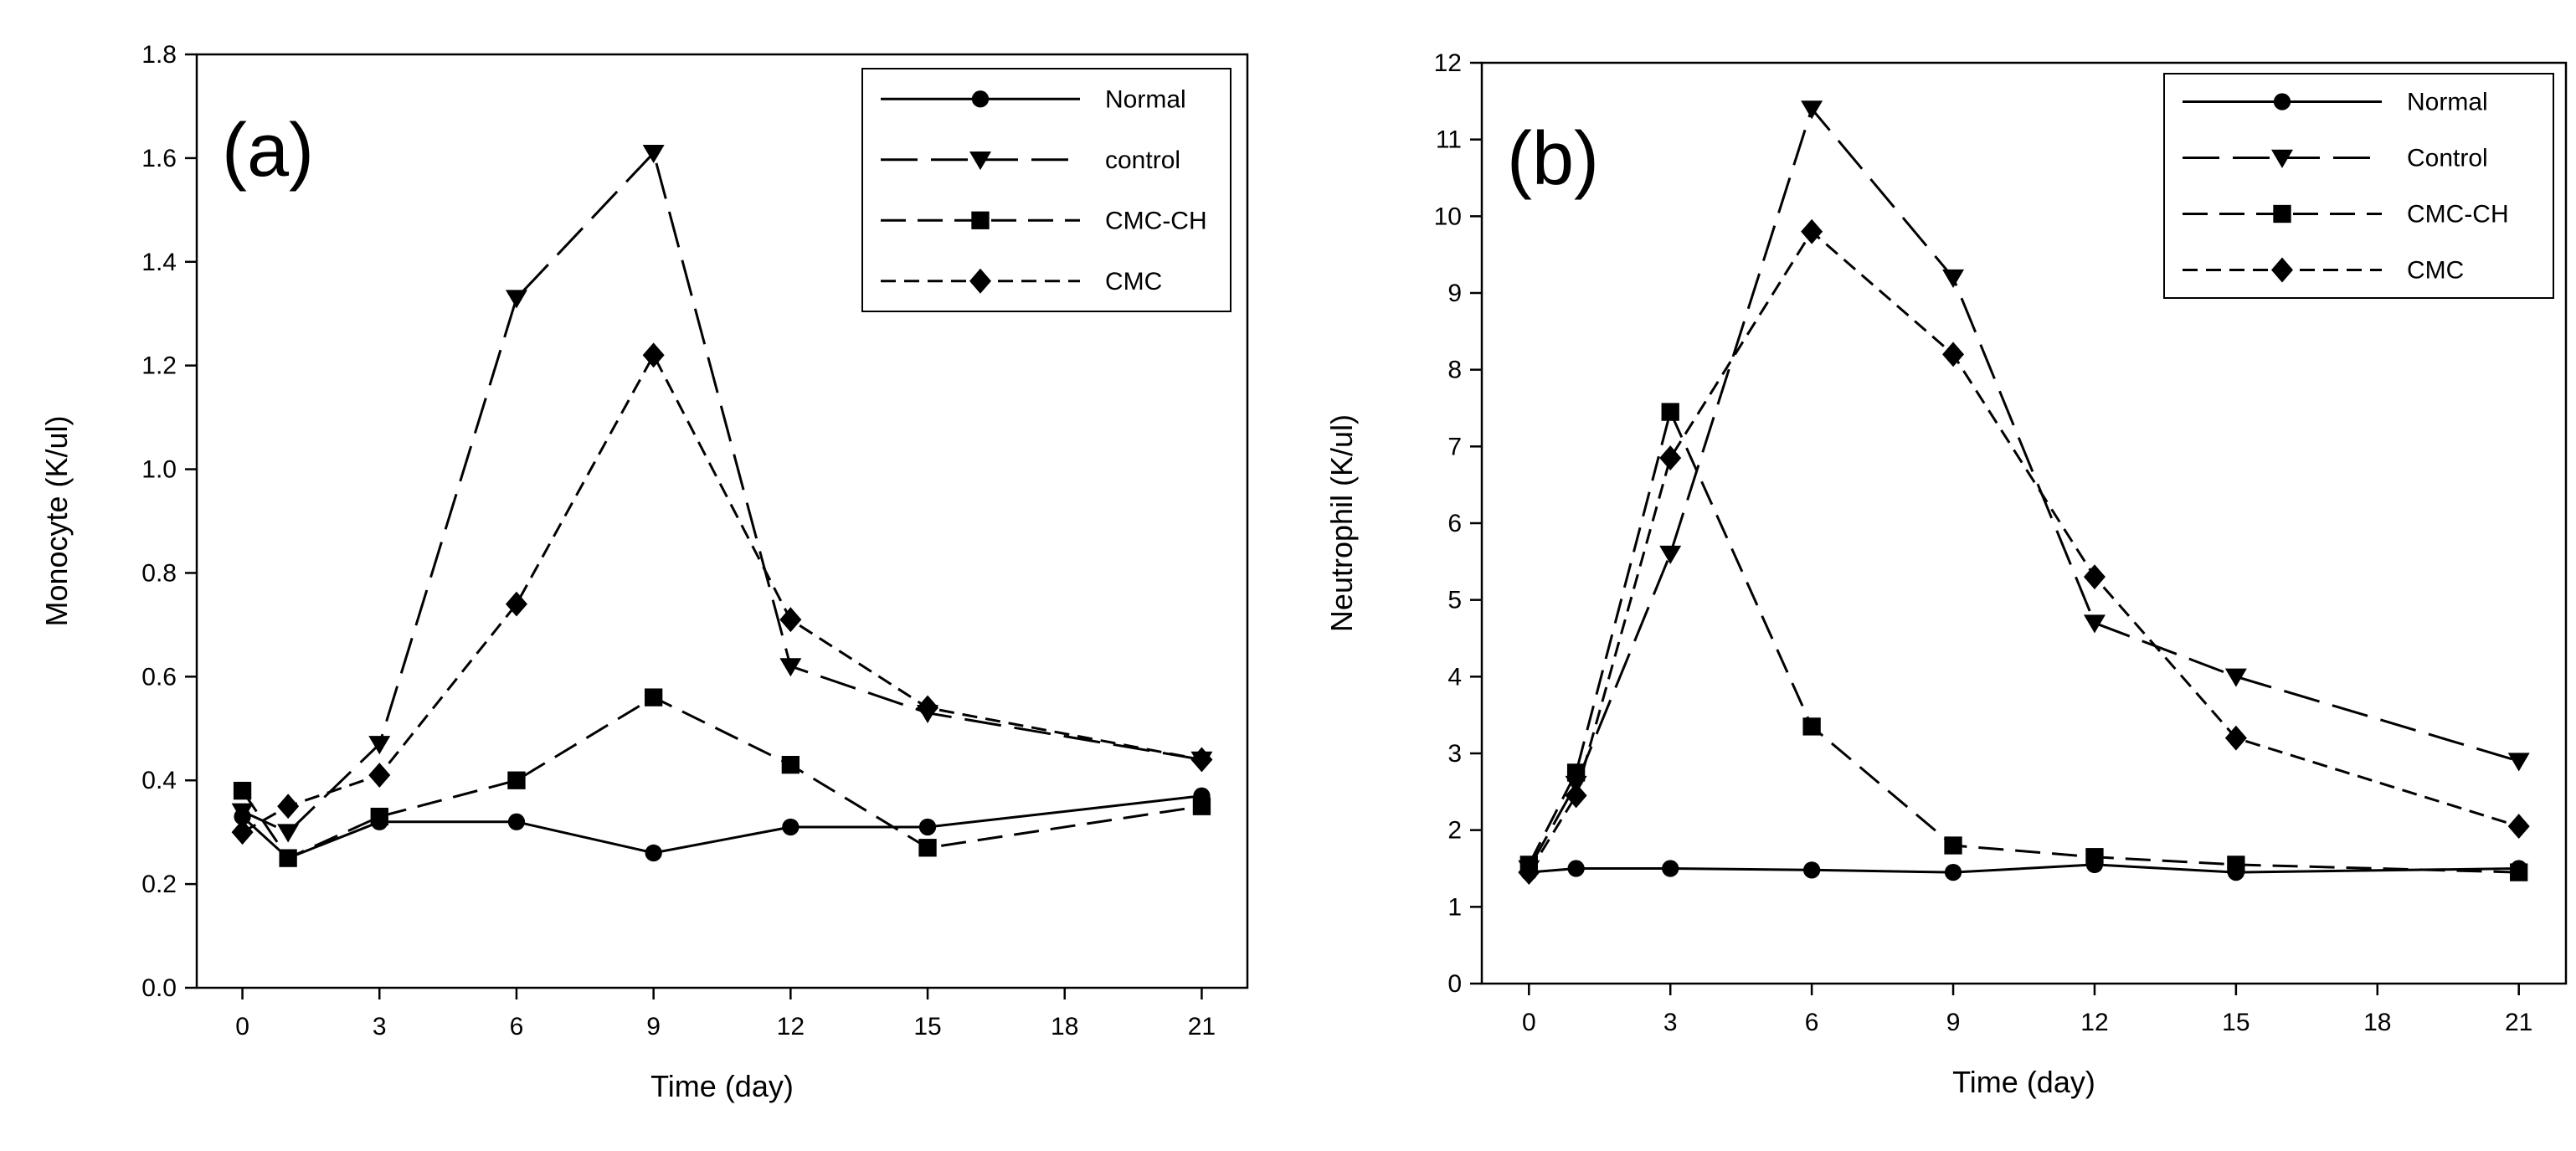 The width and height of the screenshot is (2576, 1151). I want to click on y-tick-label: 6, so click(1454, 524).